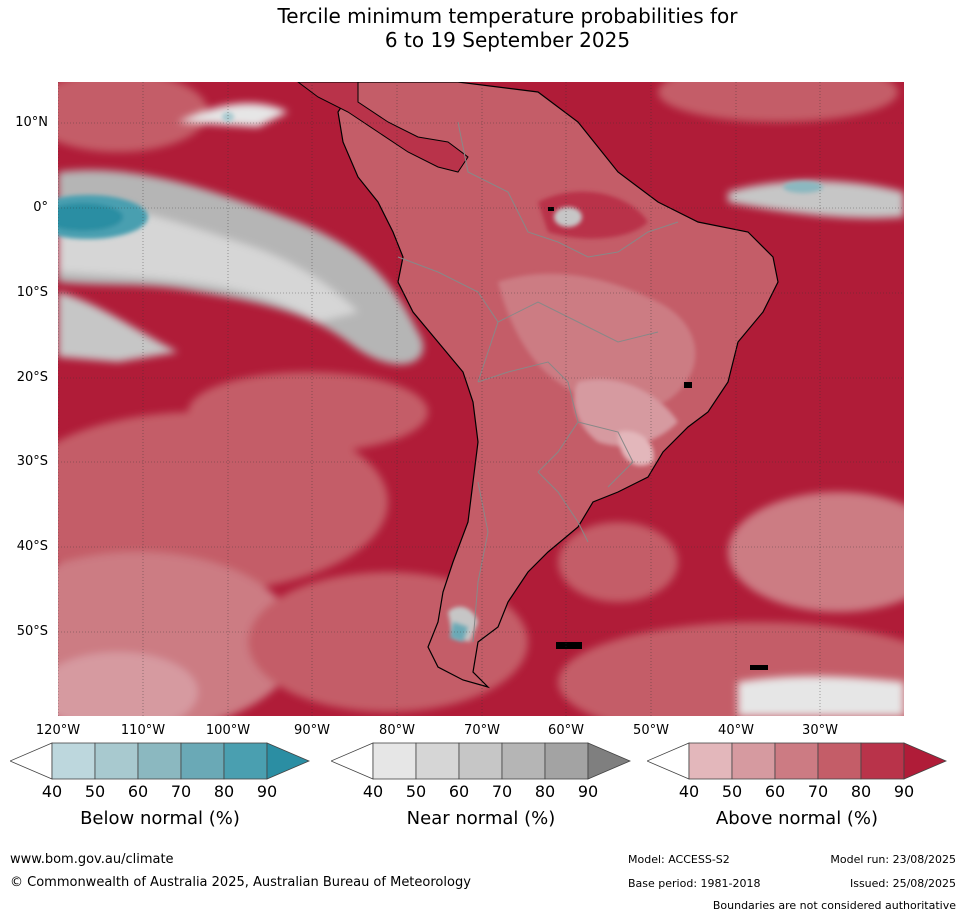 The width and height of the screenshot is (965, 919). What do you see at coordinates (566, 730) in the screenshot?
I see `lon-label-60w: 60°W` at bounding box center [566, 730].